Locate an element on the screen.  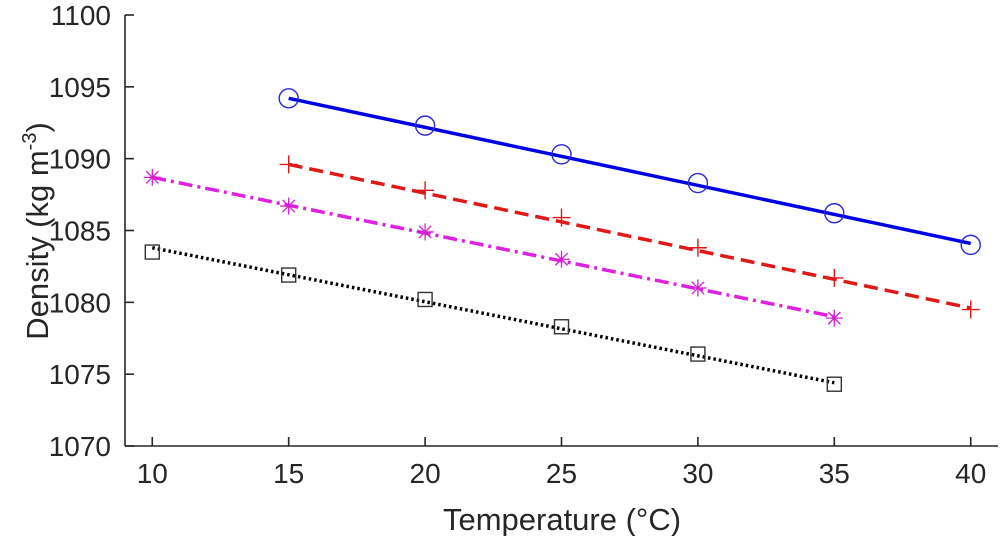
y-axis-label-exponent: -3 is located at coordinates (30, 141).